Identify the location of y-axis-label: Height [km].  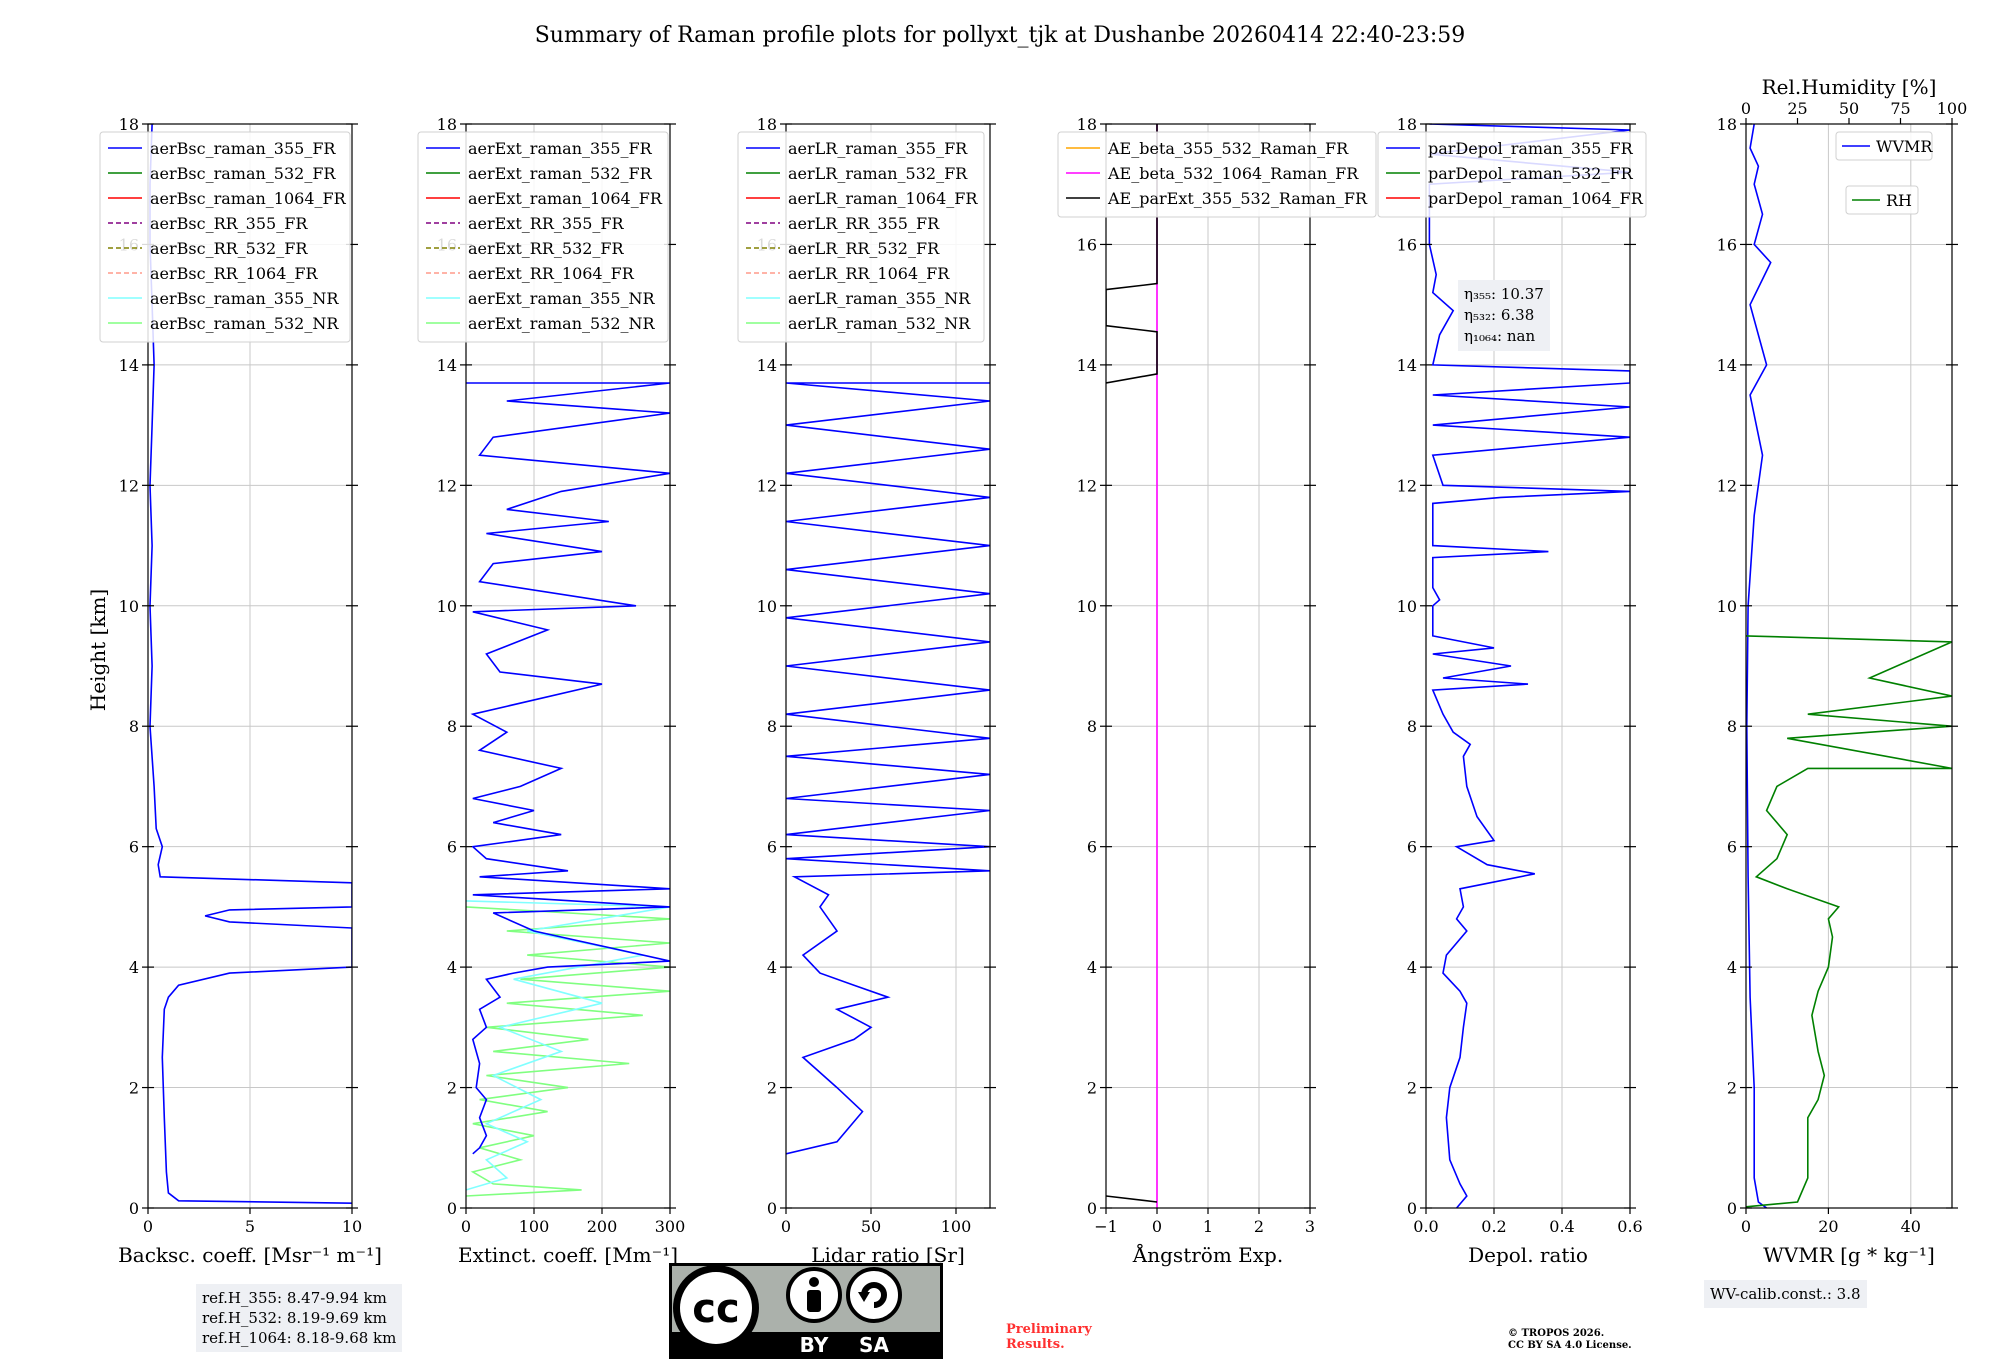
(98, 650).